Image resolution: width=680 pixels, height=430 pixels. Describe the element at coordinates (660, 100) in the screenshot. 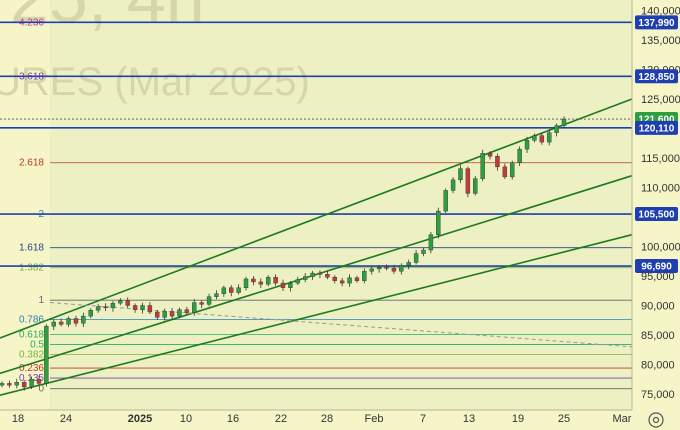

I see `price-tick-label: 125,000` at that location.